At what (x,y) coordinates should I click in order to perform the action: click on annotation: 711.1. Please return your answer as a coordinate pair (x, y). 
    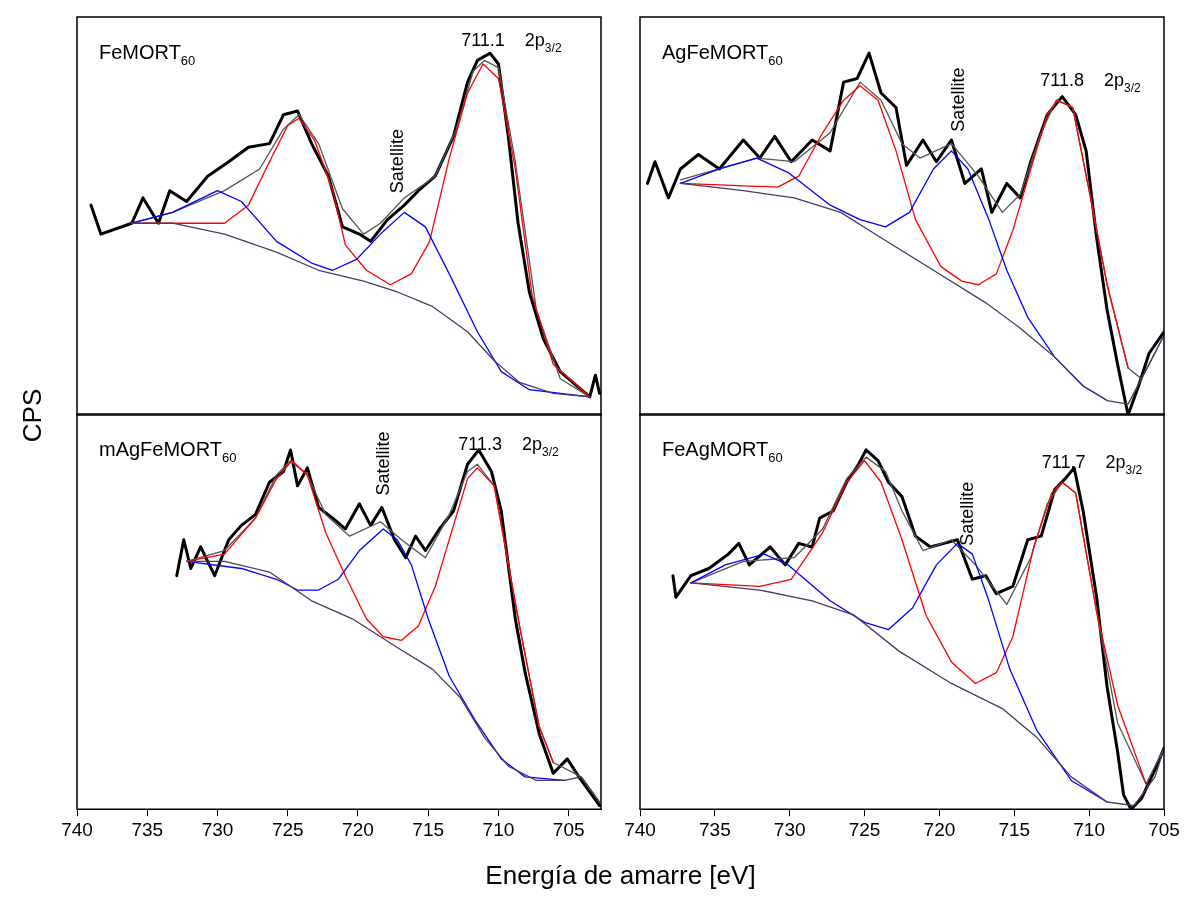
    Looking at the image, I should click on (483, 40).